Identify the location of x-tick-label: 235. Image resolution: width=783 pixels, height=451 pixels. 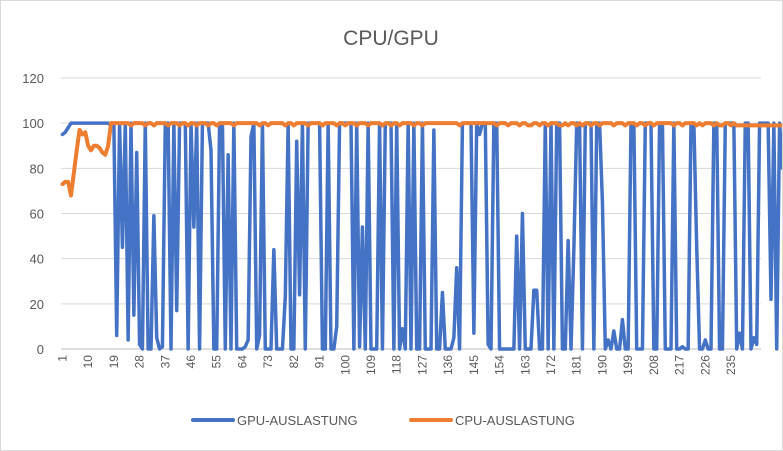
(731, 365).